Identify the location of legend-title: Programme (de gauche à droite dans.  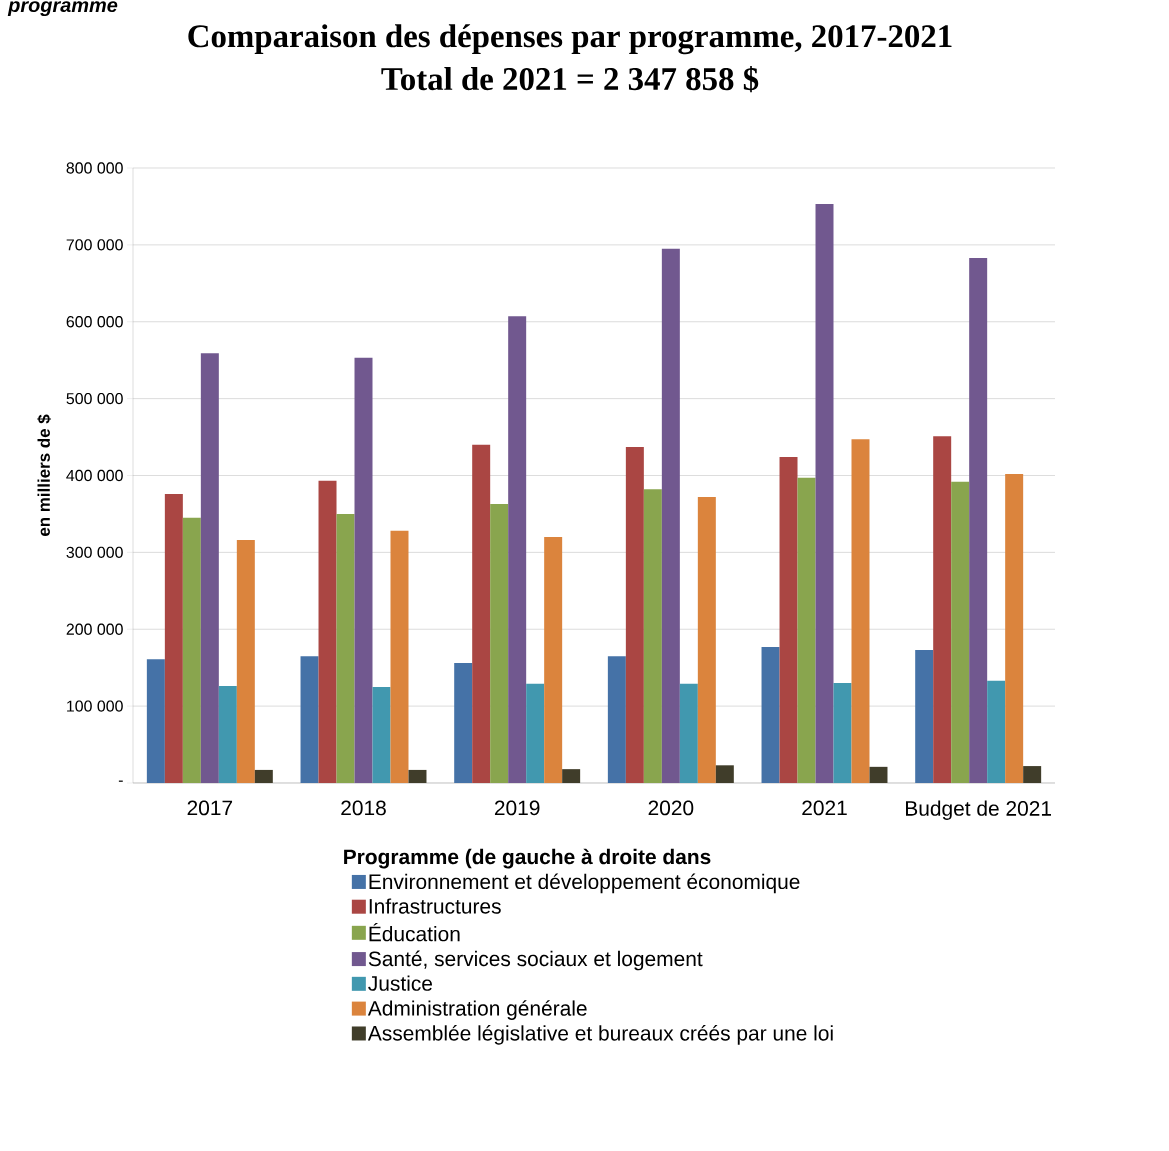
(527, 858).